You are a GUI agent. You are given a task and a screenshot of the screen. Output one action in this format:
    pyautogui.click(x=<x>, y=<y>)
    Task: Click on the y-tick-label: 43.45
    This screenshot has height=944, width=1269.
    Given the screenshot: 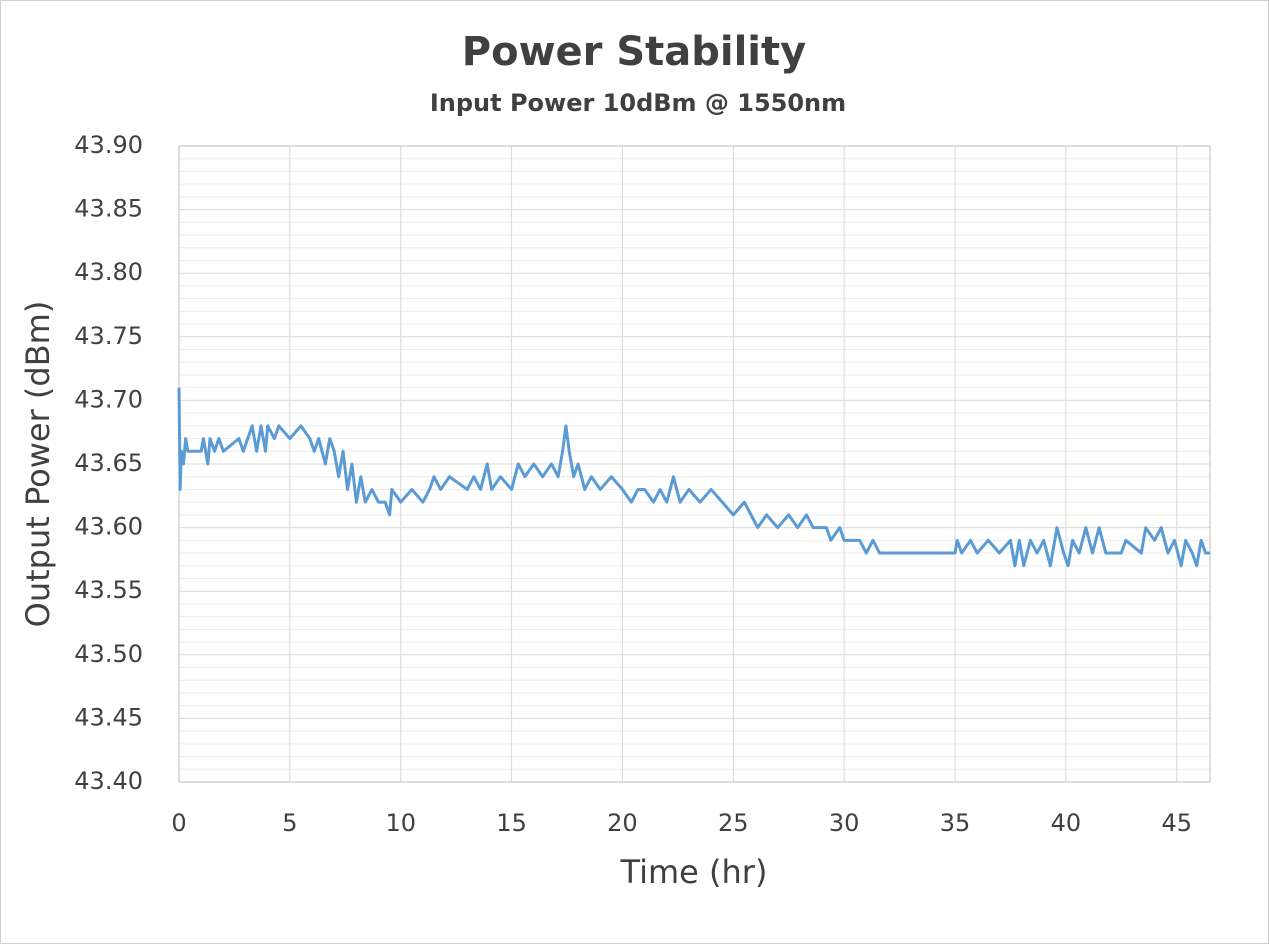 What is the action you would take?
    pyautogui.click(x=108, y=717)
    